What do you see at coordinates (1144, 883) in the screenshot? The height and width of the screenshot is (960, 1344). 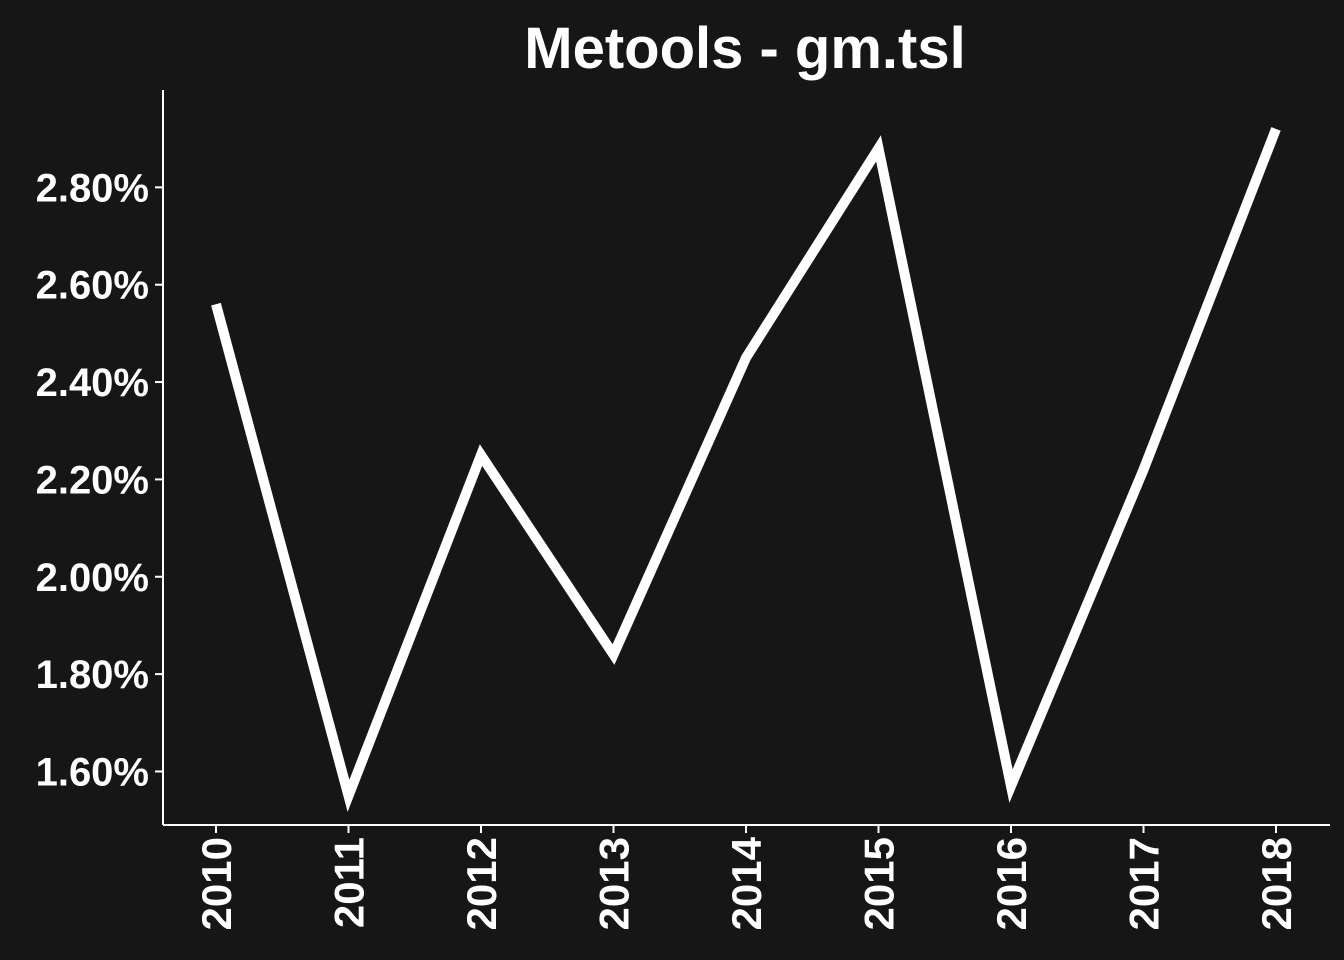 I see `x-tick-label: 2017` at bounding box center [1144, 883].